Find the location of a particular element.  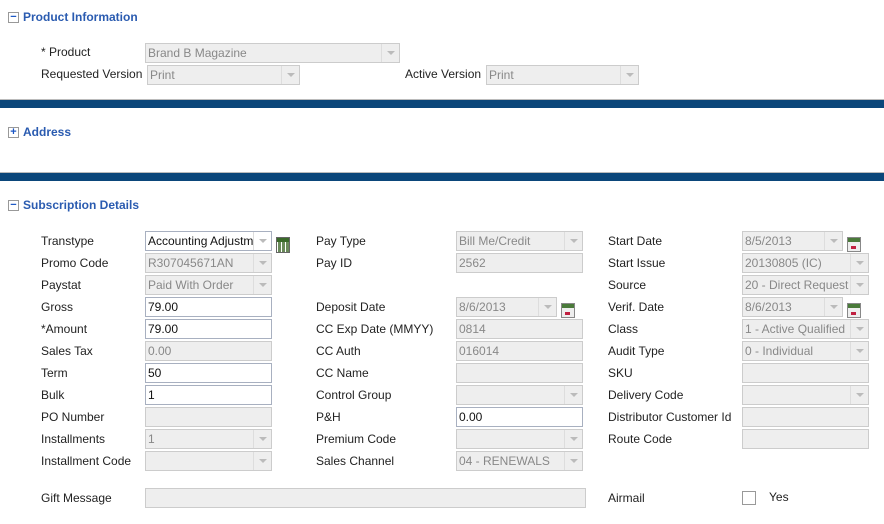

sku-label: SKU is located at coordinates (620, 373).